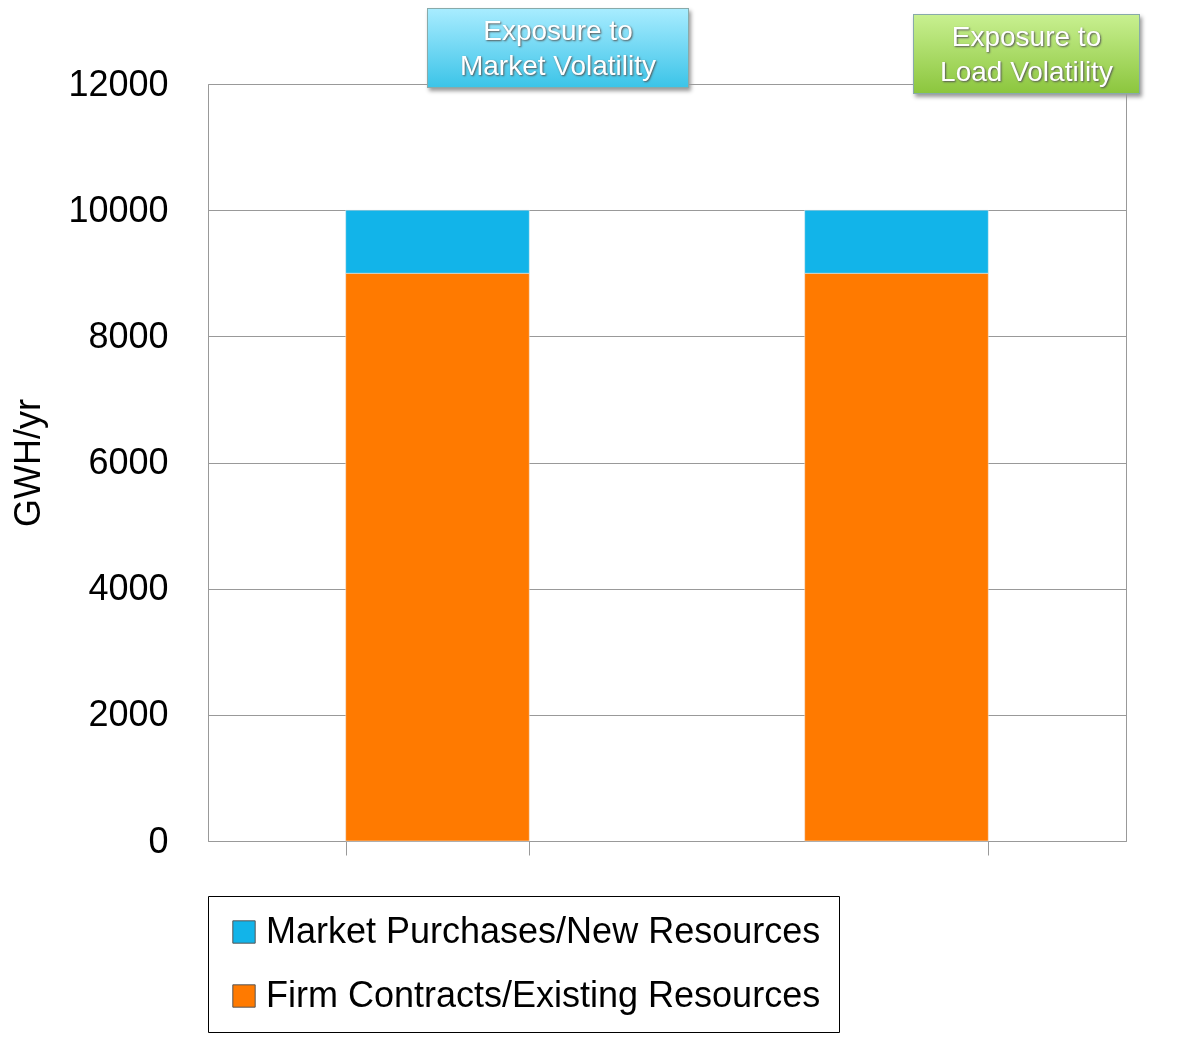 This screenshot has width=1178, height=1037. What do you see at coordinates (558, 48) in the screenshot?
I see `callout-box: Exposure to Market Volatility` at bounding box center [558, 48].